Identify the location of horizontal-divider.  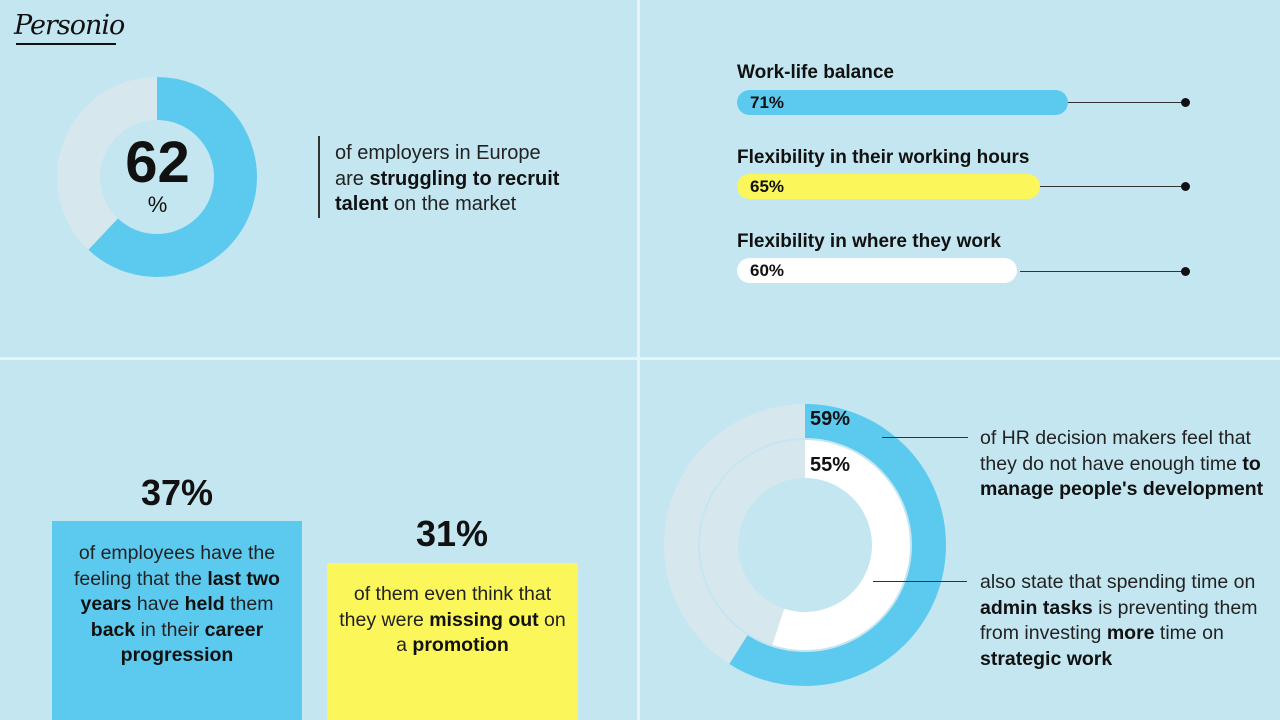
(640, 358).